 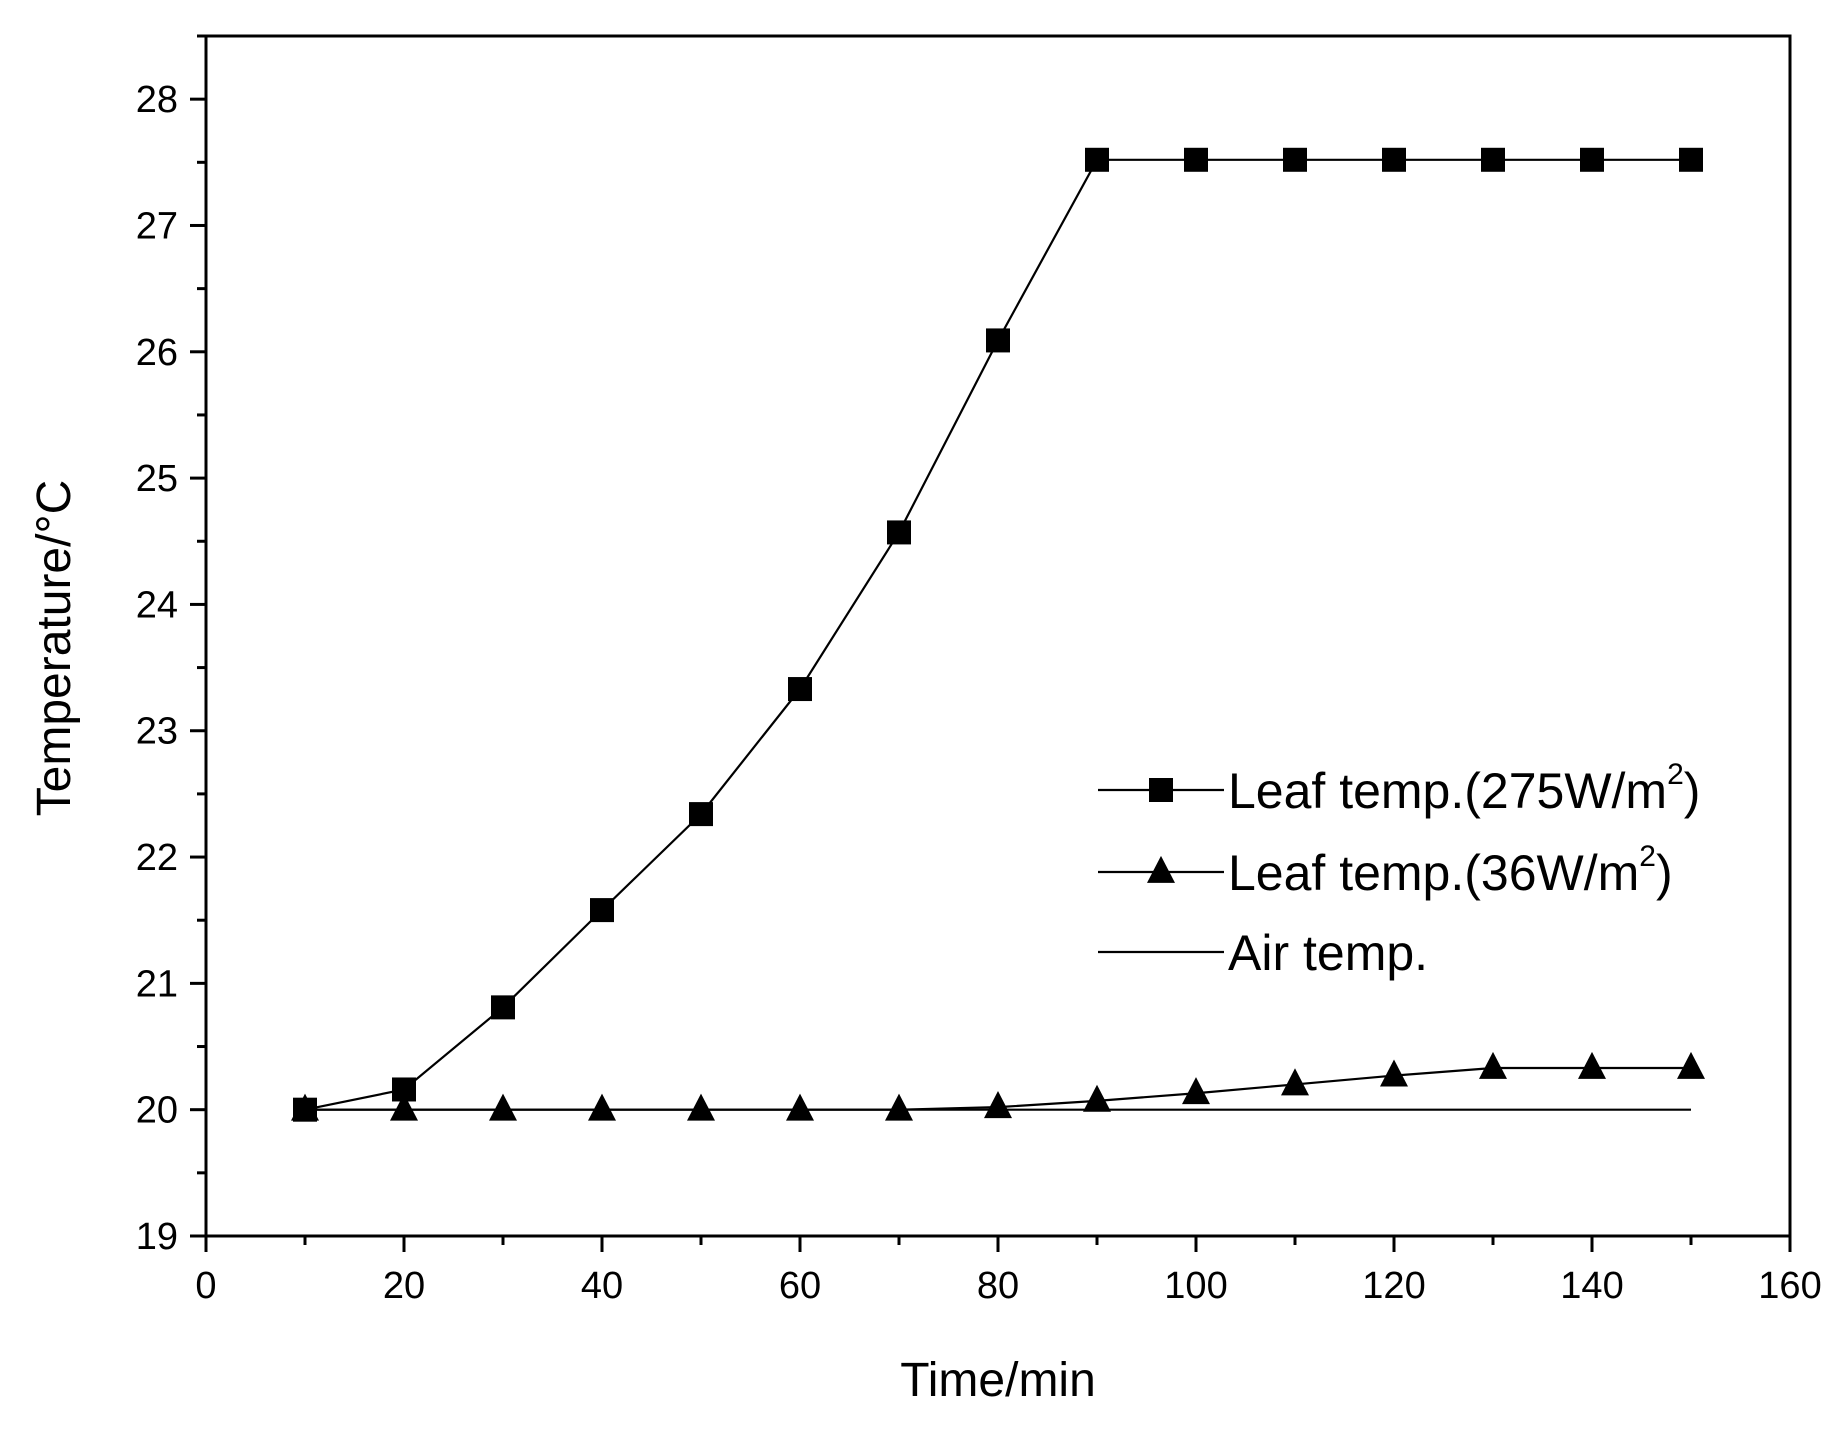 I want to click on y-tick-label: 23, so click(x=157, y=732).